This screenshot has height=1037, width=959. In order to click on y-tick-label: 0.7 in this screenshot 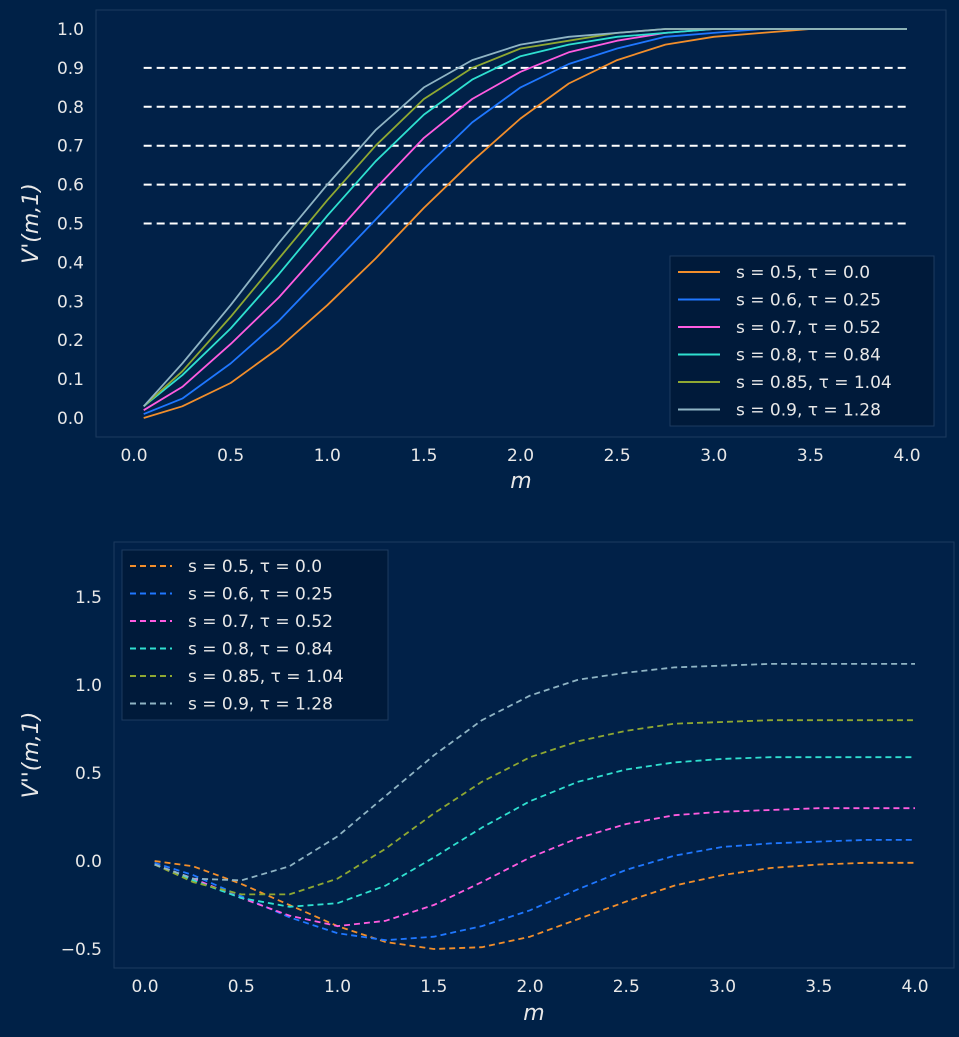, I will do `click(70, 147)`.